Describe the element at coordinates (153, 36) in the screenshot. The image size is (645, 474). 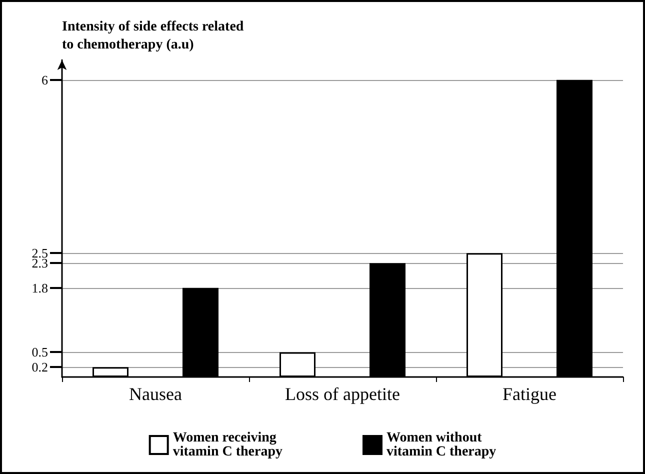
I see `y-axis-title: Intensity of side effects related to chemotherapy (a.u)` at that location.